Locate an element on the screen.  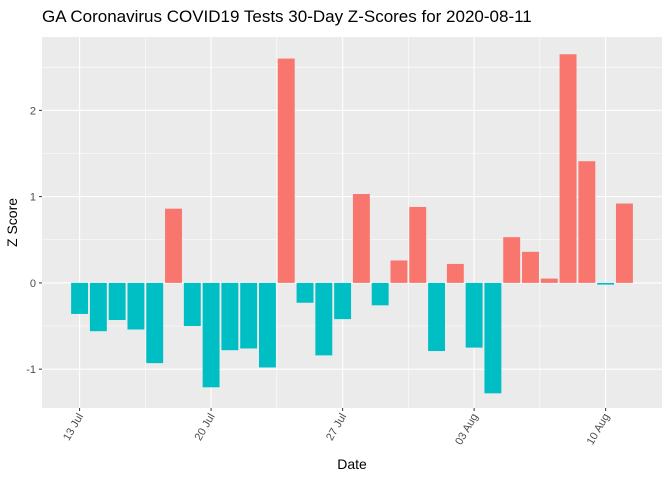
x-tick-label: 10 Aug is located at coordinates (599, 430).